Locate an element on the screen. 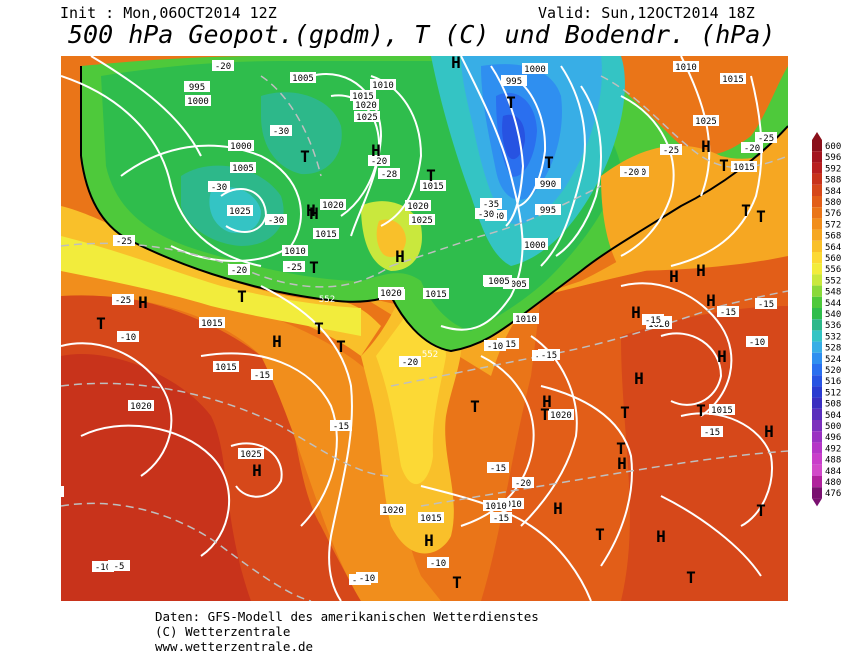 This screenshot has width=850, height=657. pressure-label: 1025 is located at coordinates (706, 122).